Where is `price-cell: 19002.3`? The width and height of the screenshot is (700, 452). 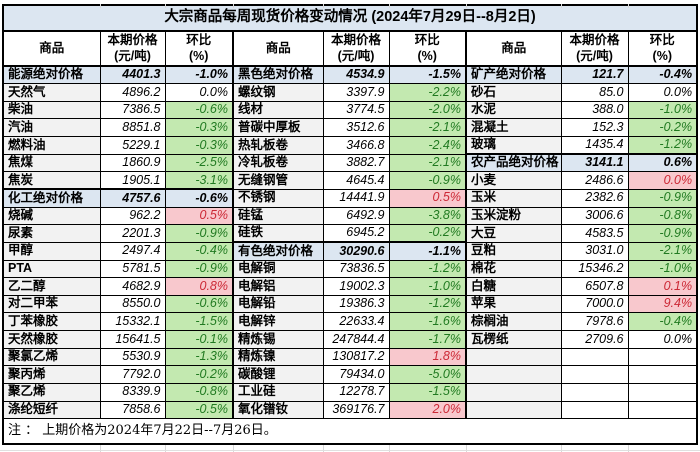 price-cell: 19002.3 is located at coordinates (356, 286).